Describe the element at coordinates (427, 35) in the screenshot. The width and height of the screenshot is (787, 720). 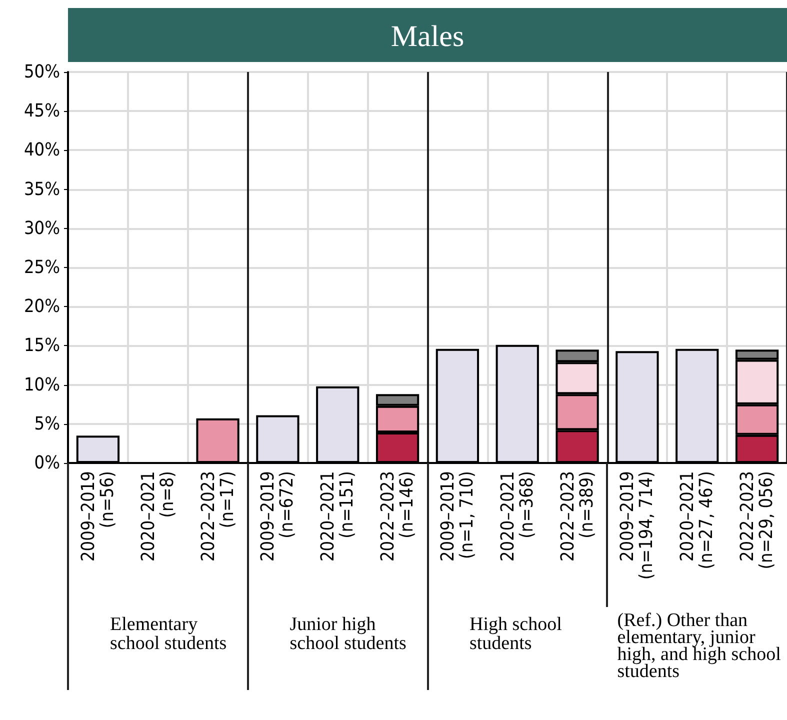
I see `chart-title: Males` at that location.